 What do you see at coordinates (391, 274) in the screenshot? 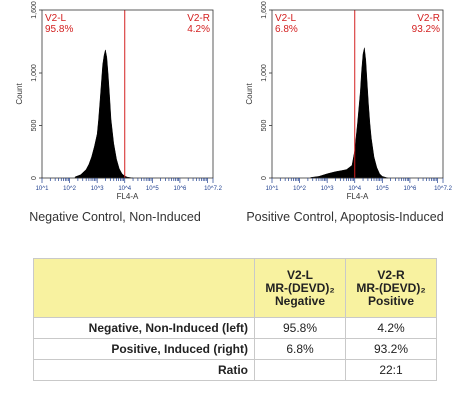
I see `header-line: V2-R` at bounding box center [391, 274].